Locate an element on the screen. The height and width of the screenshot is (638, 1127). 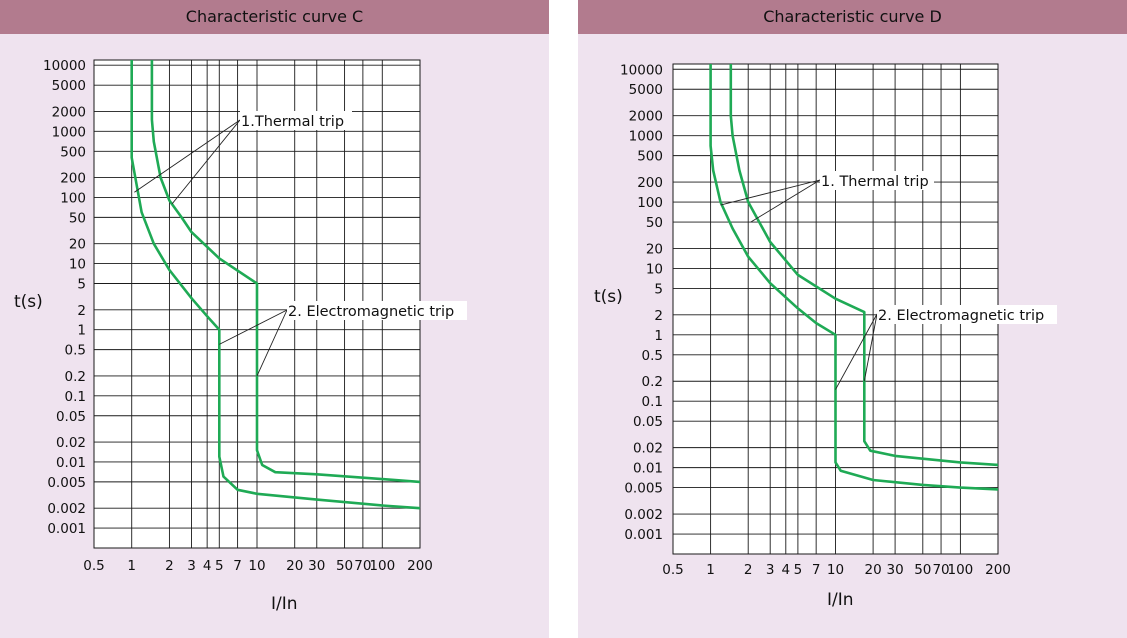
y-tick-label: 200 is located at coordinates (650, 183).